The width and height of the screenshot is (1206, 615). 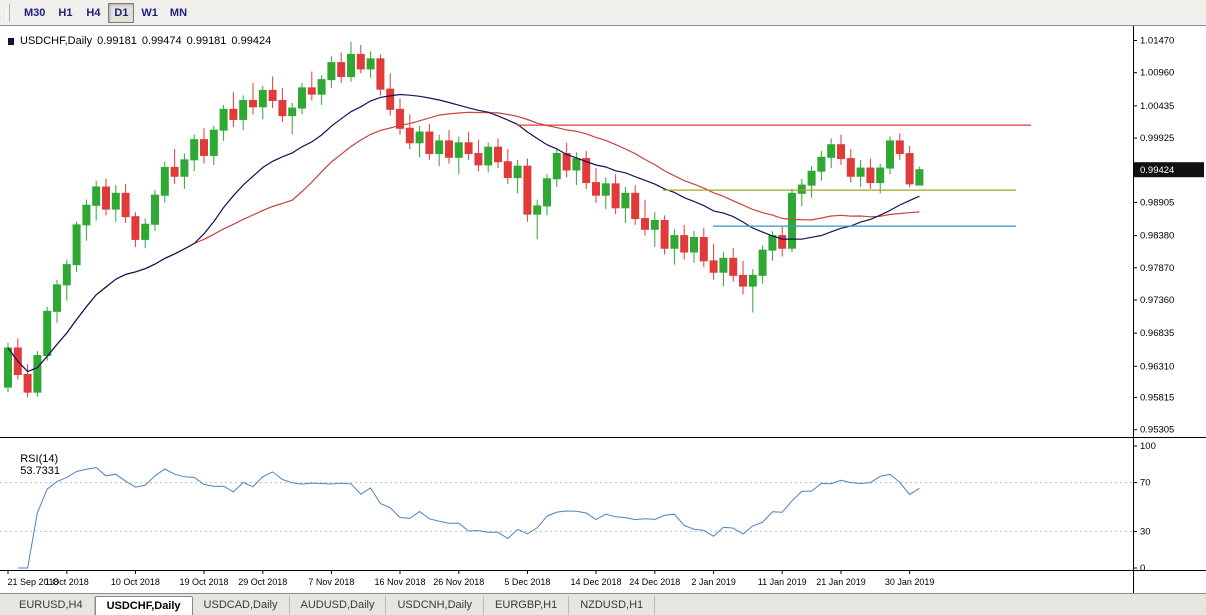 What do you see at coordinates (1157, 430) in the screenshot?
I see `svg-text: 0.95305` at bounding box center [1157, 430].